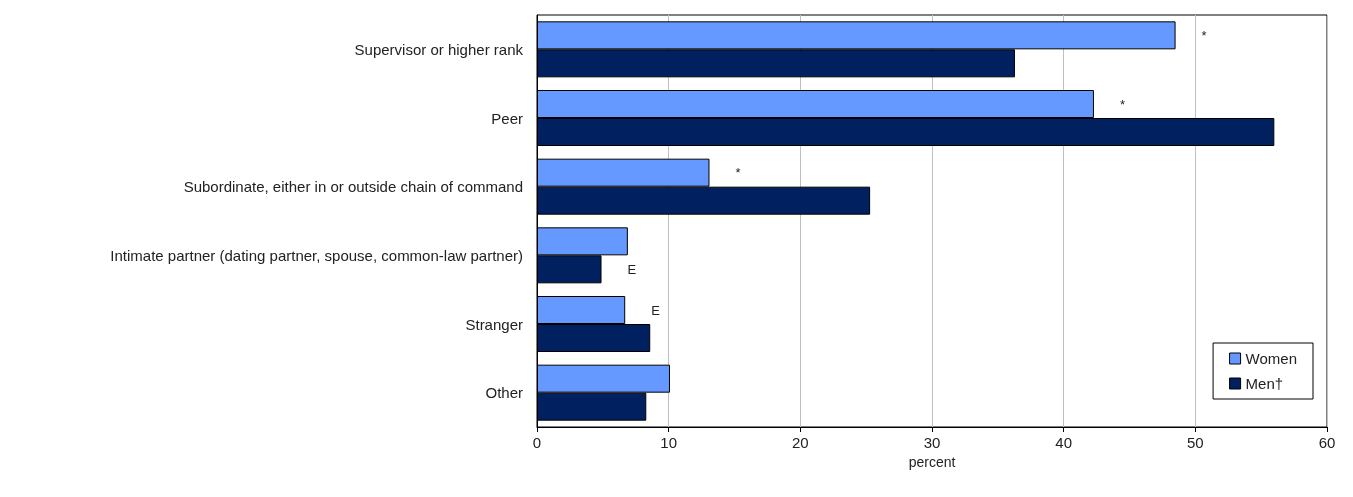  What do you see at coordinates (507, 118) in the screenshot?
I see `y-tick-label: Peer` at bounding box center [507, 118].